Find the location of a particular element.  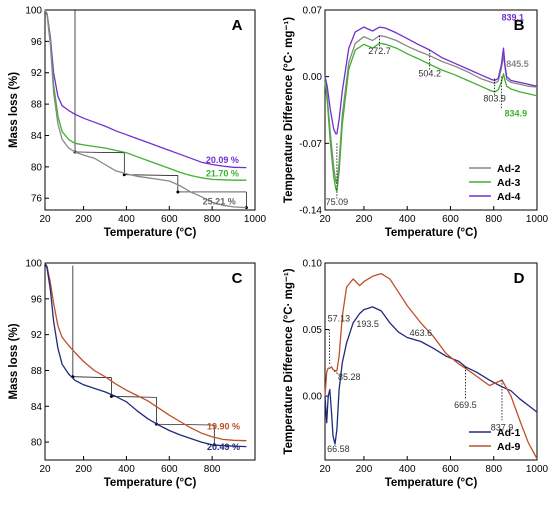

peak-label: 837.9 is located at coordinates (502, 428).